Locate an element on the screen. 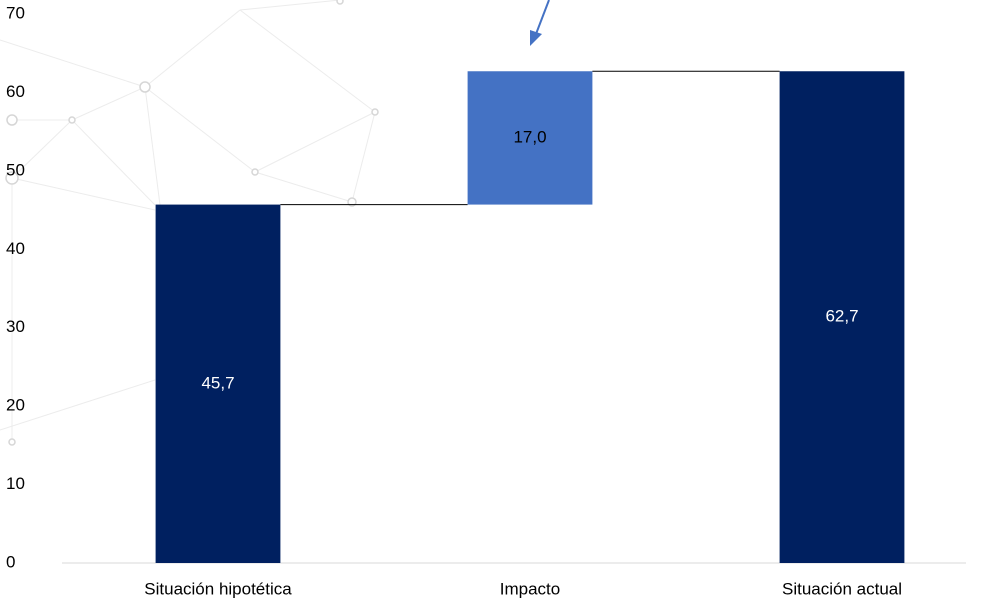  data-label: 45,7 is located at coordinates (217, 382).